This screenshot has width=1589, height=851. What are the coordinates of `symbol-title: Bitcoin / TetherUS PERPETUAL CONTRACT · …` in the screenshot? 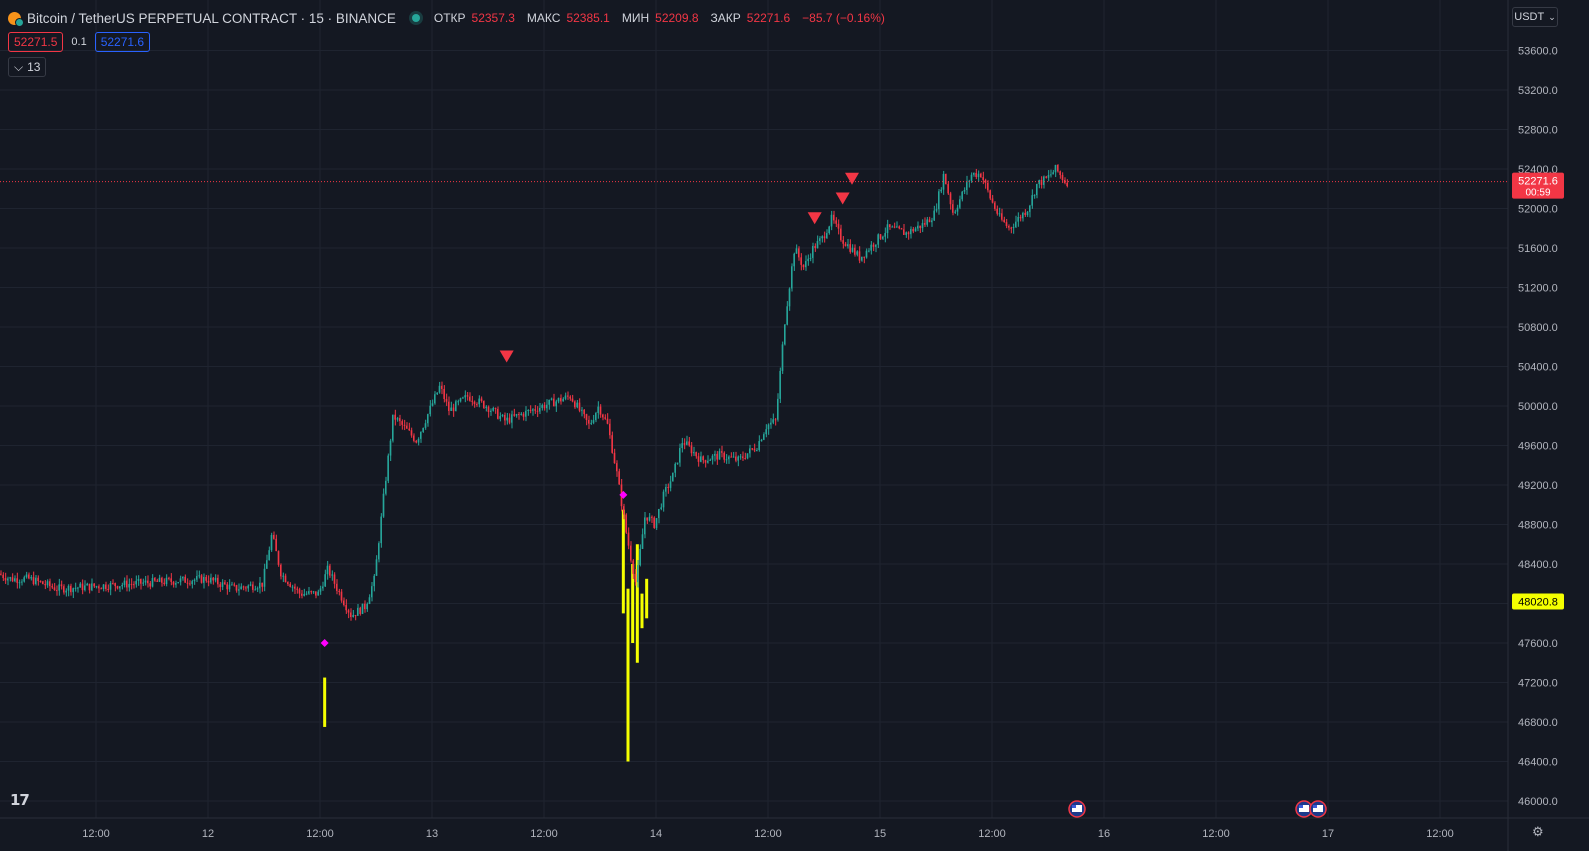 It's located at (211, 18).